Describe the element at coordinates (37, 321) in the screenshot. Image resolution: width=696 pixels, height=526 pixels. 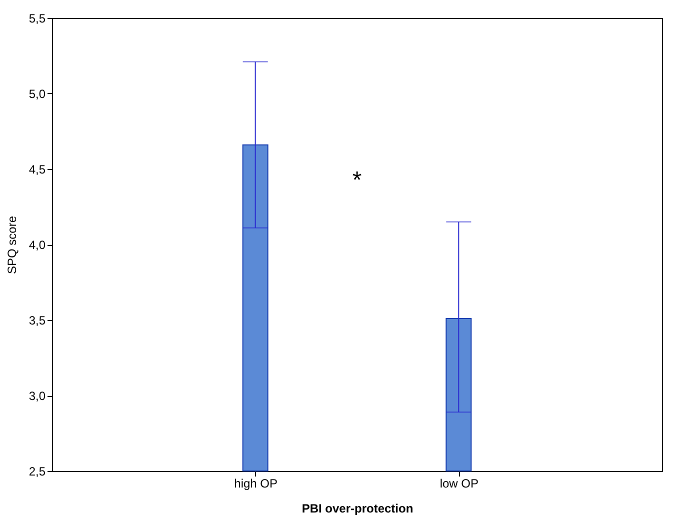
I see `y-tick-label: 3,5` at that location.